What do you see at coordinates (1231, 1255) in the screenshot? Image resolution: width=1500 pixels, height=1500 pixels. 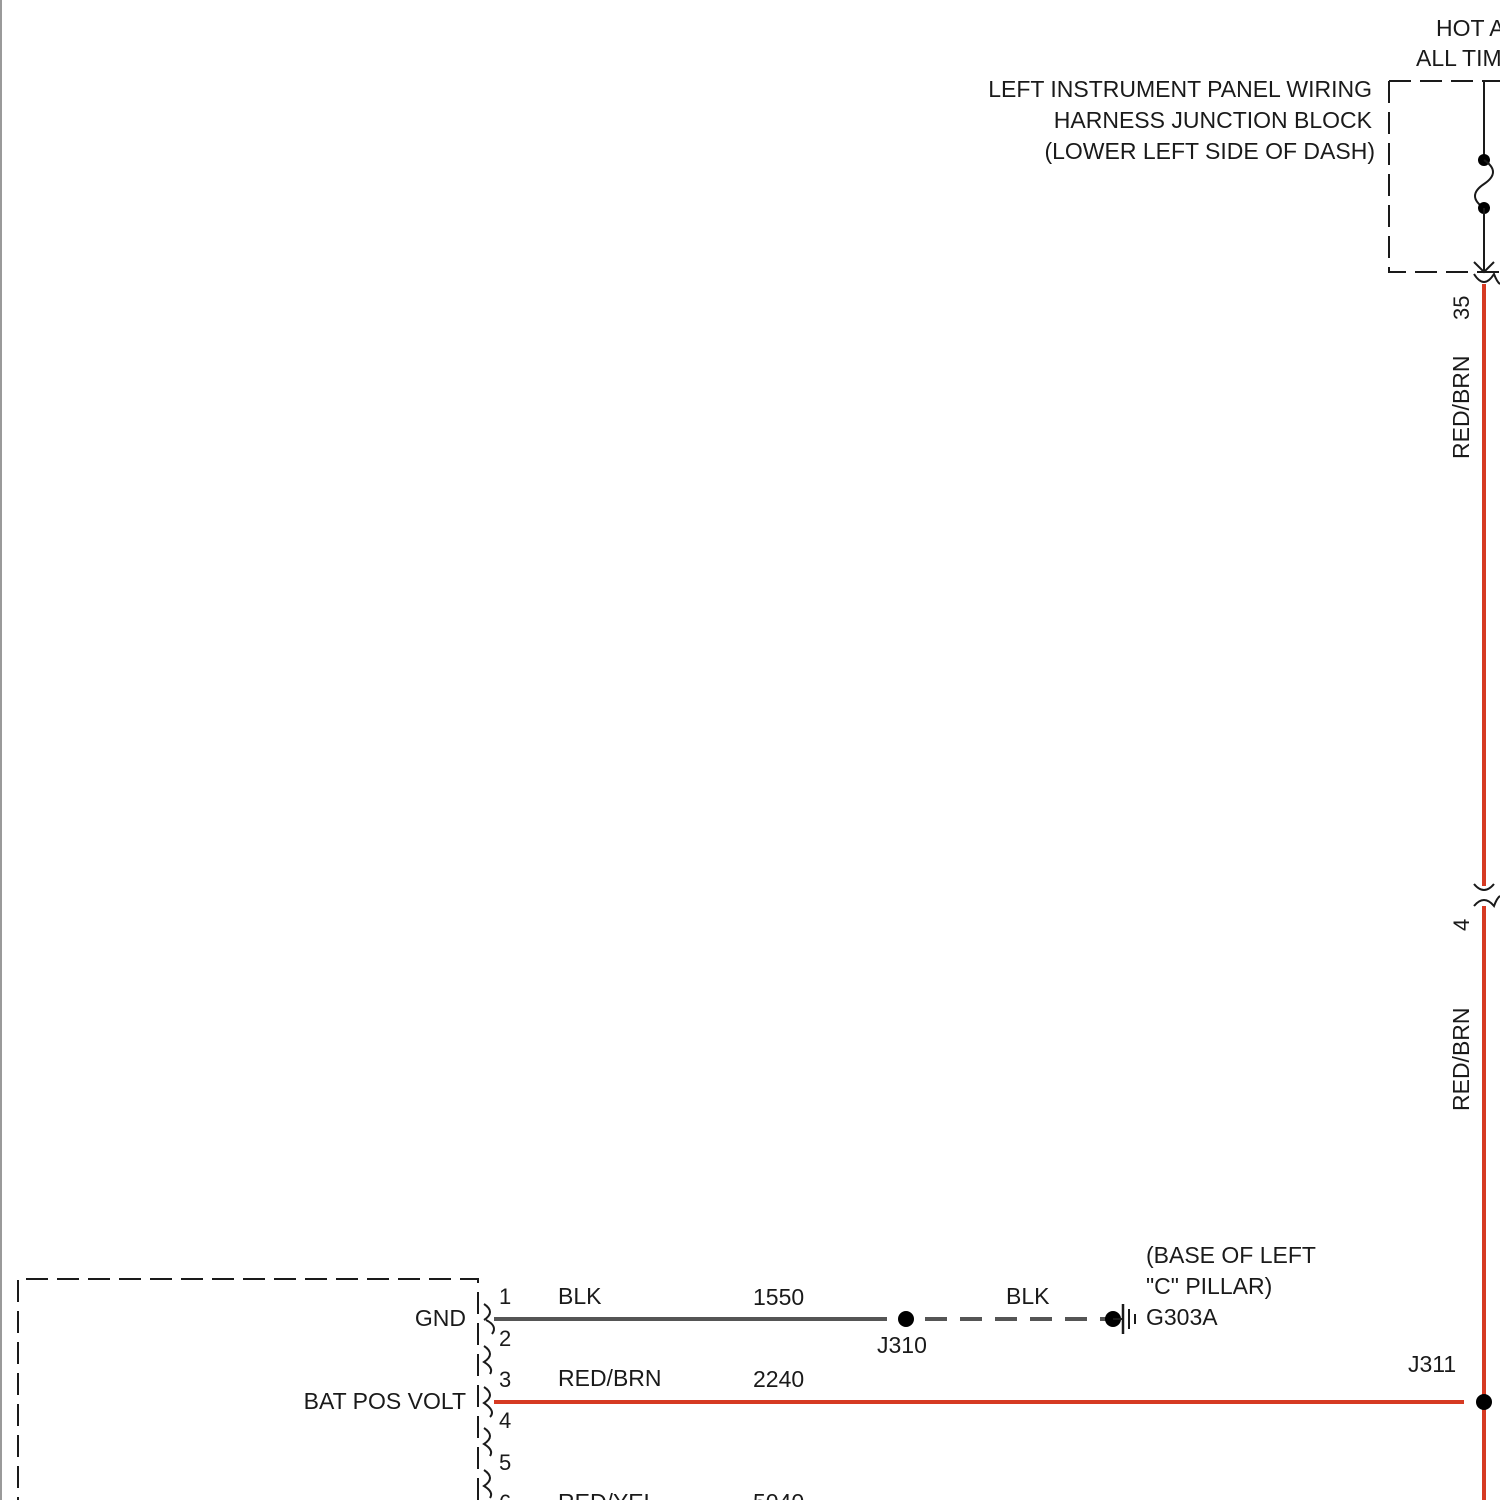 I see `ground-location-line1: (BASE OF LEFT` at bounding box center [1231, 1255].